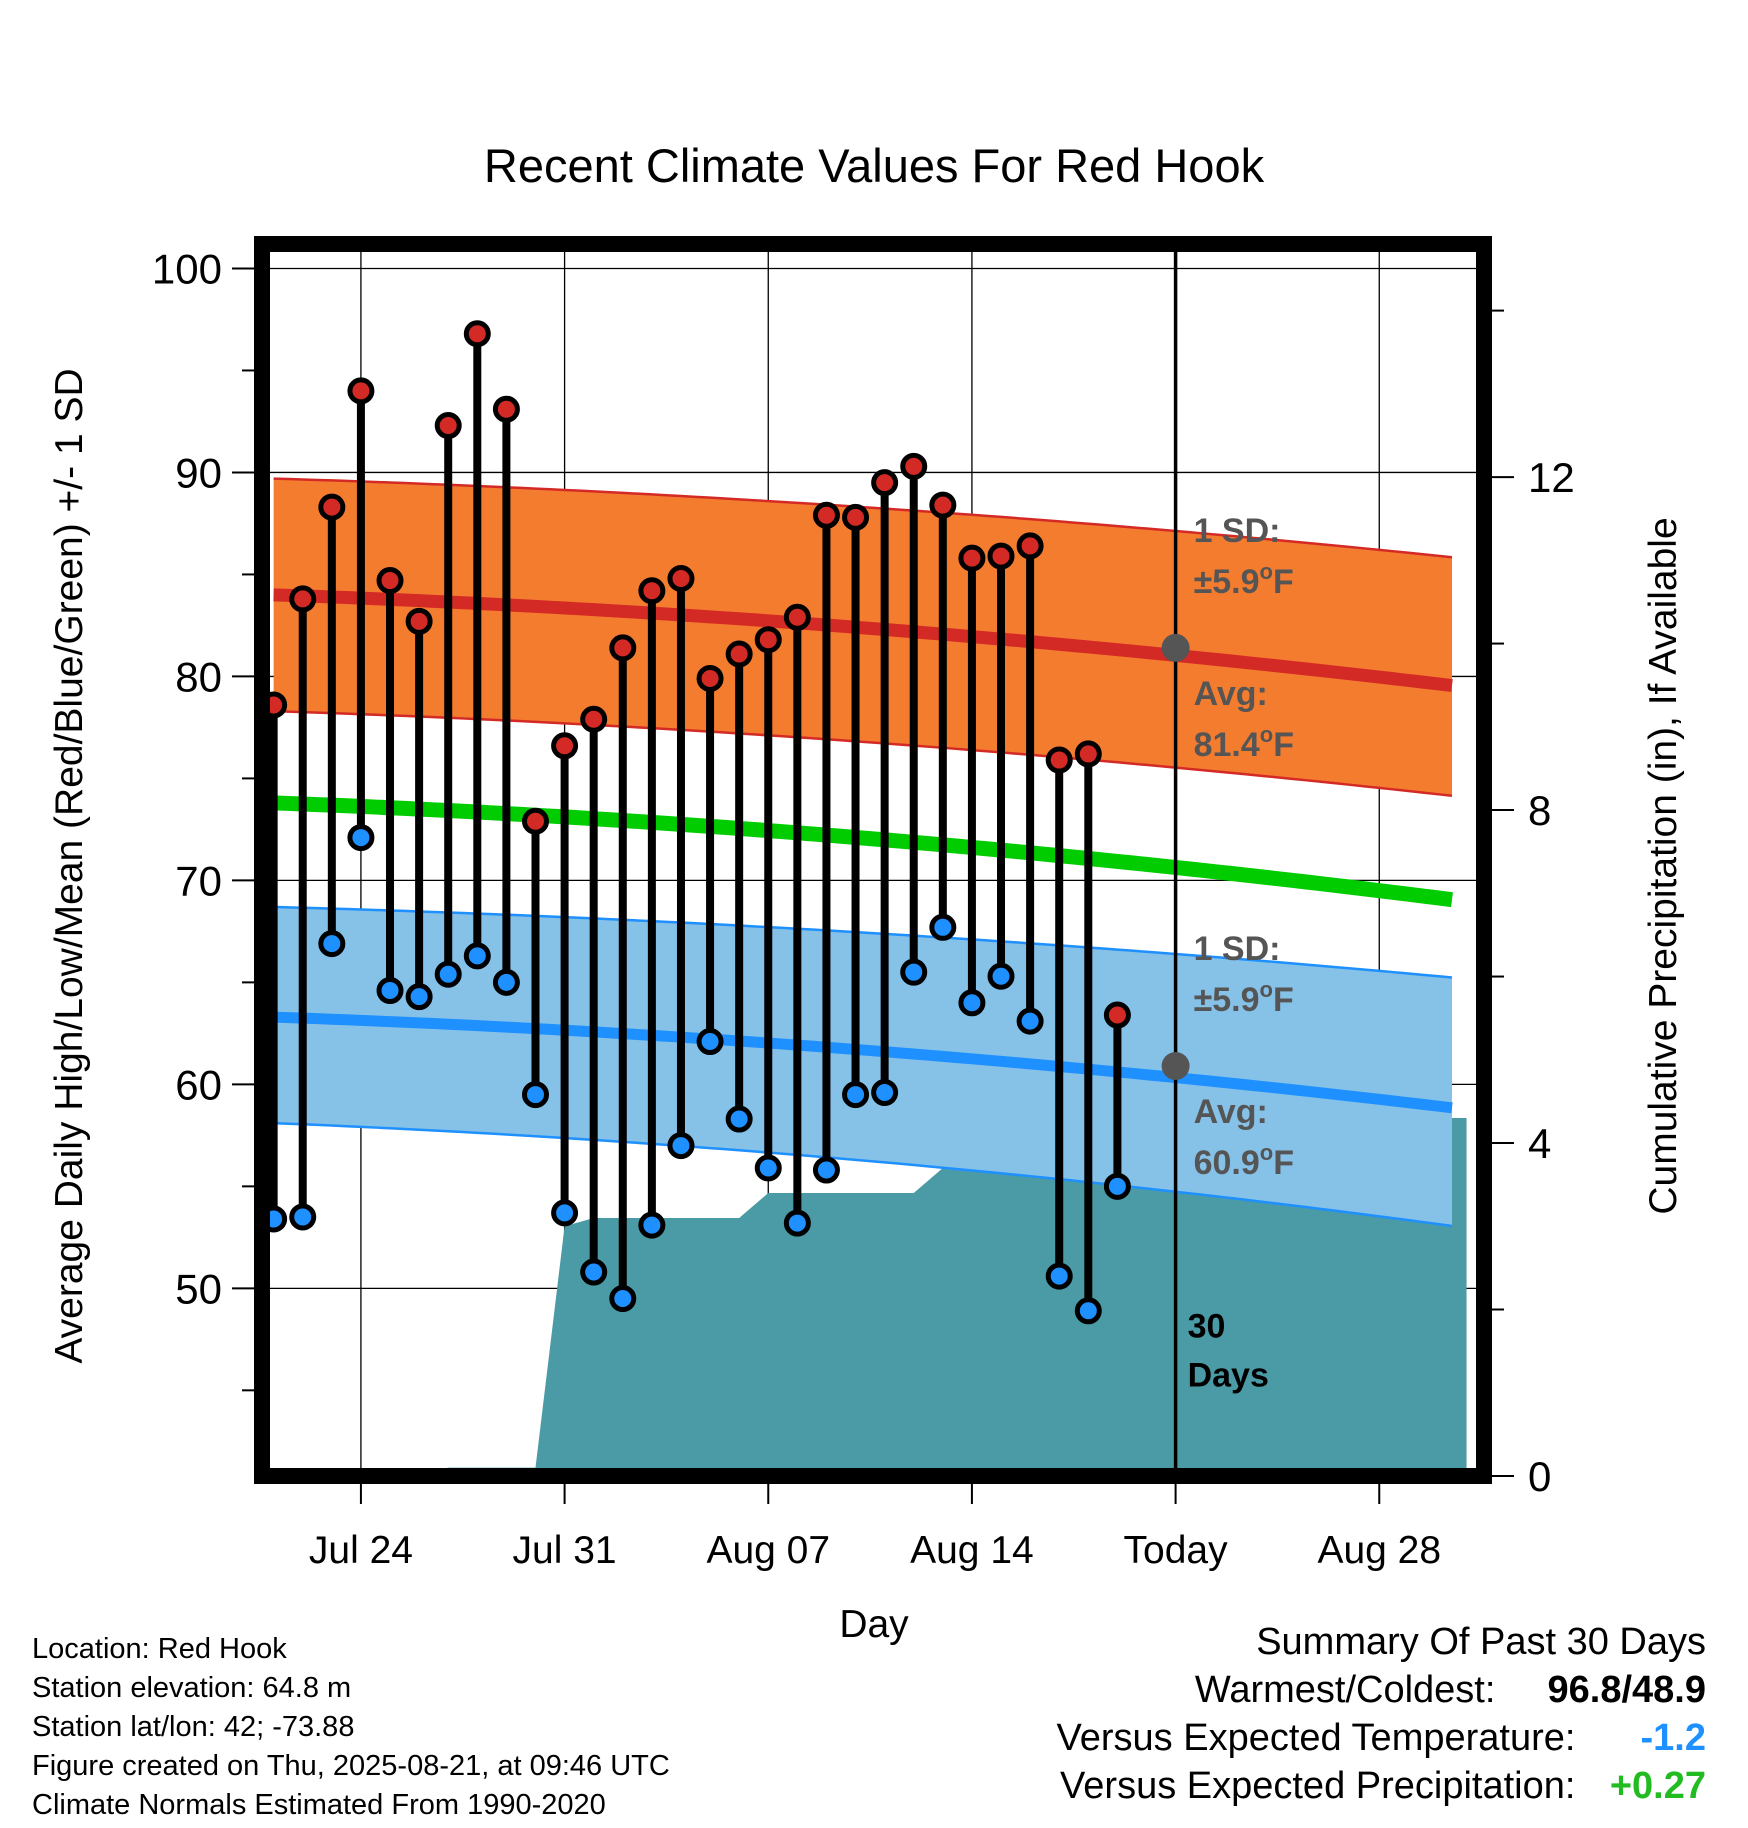 The height and width of the screenshot is (1828, 1748). I want to click on normal-low-line, so click(863, 1062).